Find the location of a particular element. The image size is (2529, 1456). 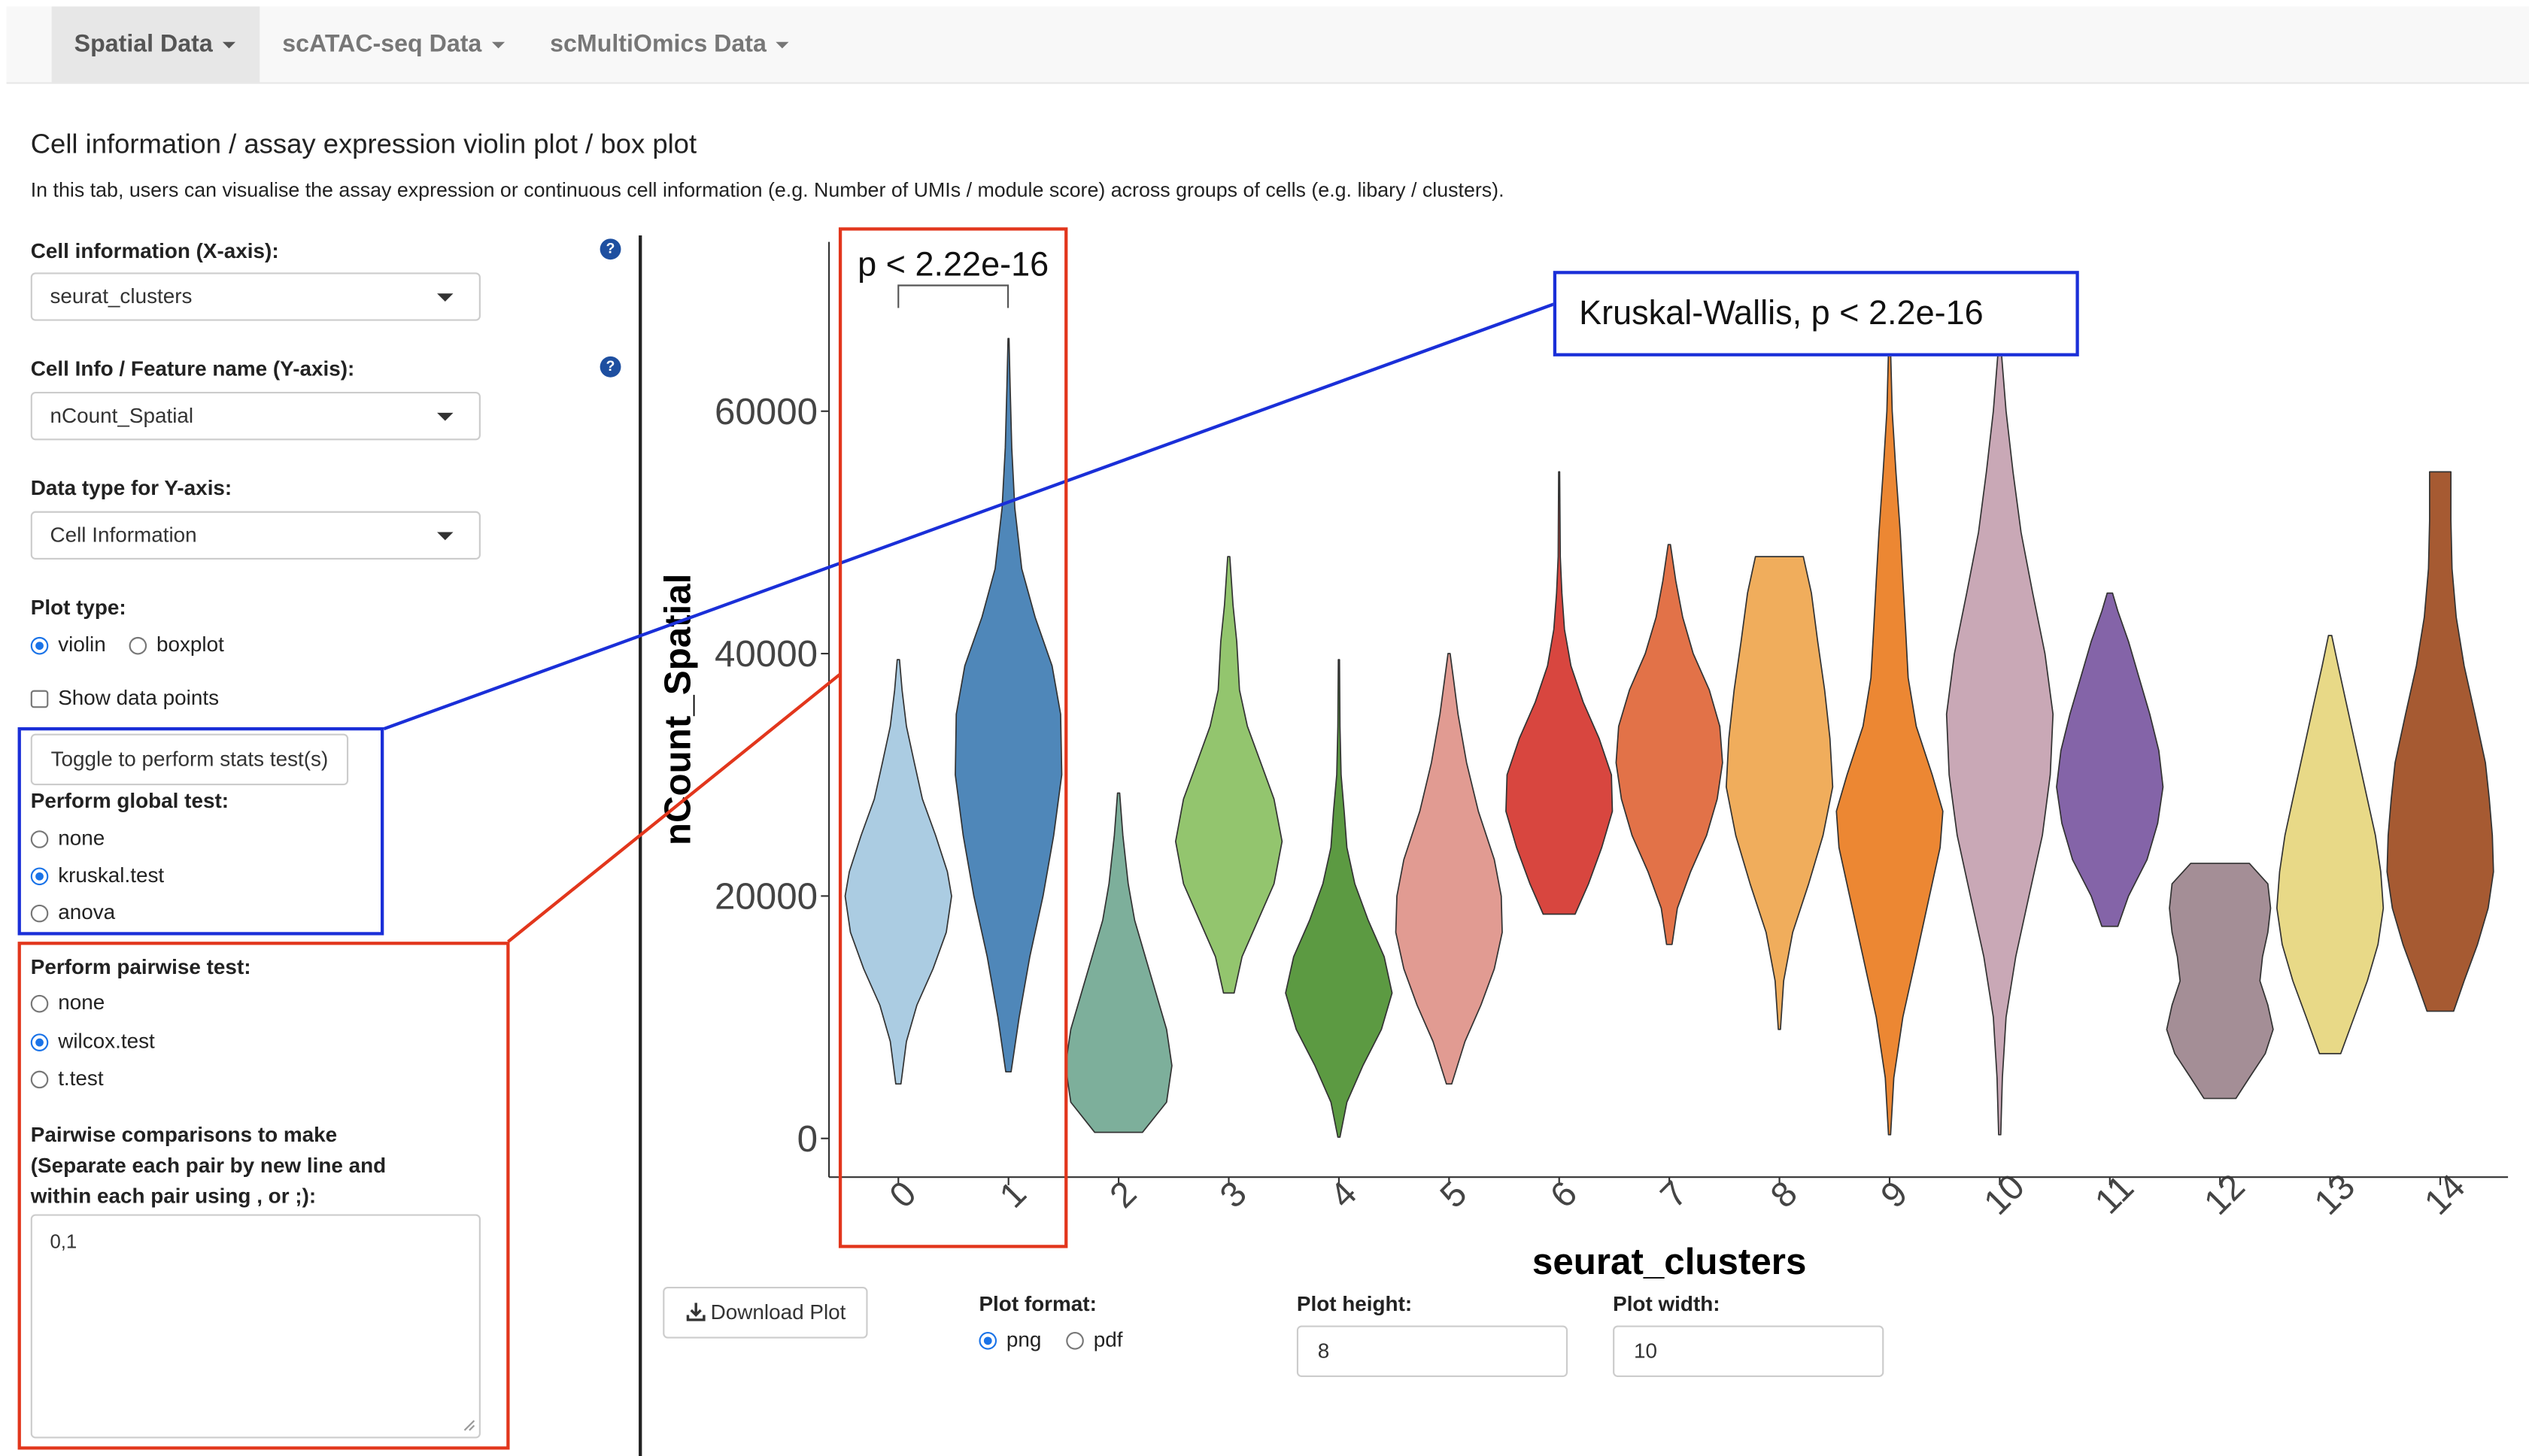

x-axis-select-value: seurat_clusters is located at coordinates (121, 296).